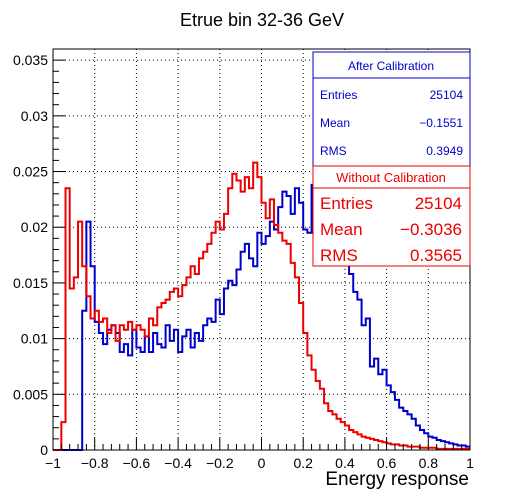  What do you see at coordinates (262, 463) in the screenshot?
I see `x-tick-label: 0` at bounding box center [262, 463].